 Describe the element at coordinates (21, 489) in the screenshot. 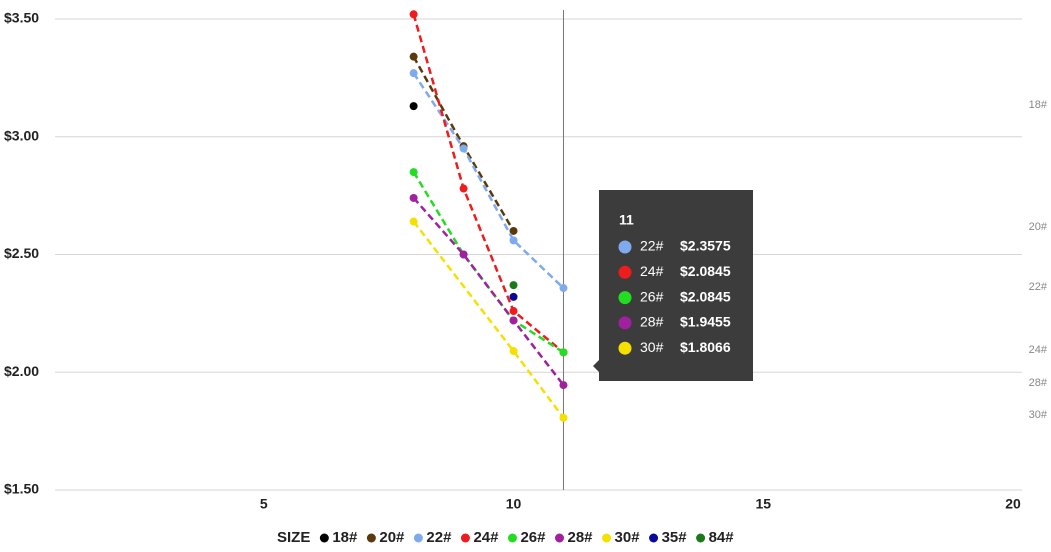

I see `y-tick-label: $1.50` at that location.